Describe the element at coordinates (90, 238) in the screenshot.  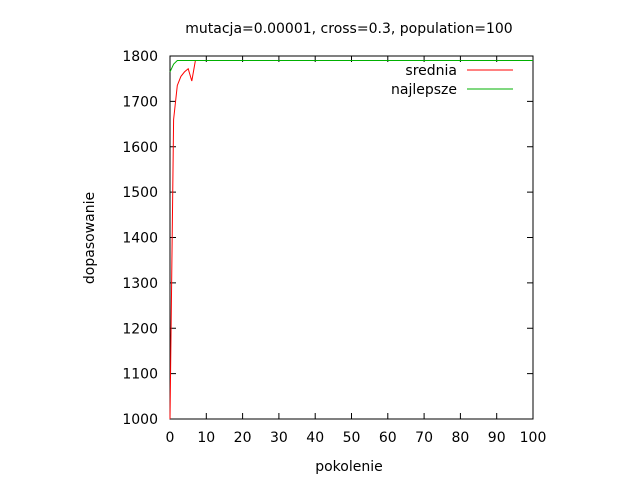
I see `y-axis-label: dopasowanie` at that location.